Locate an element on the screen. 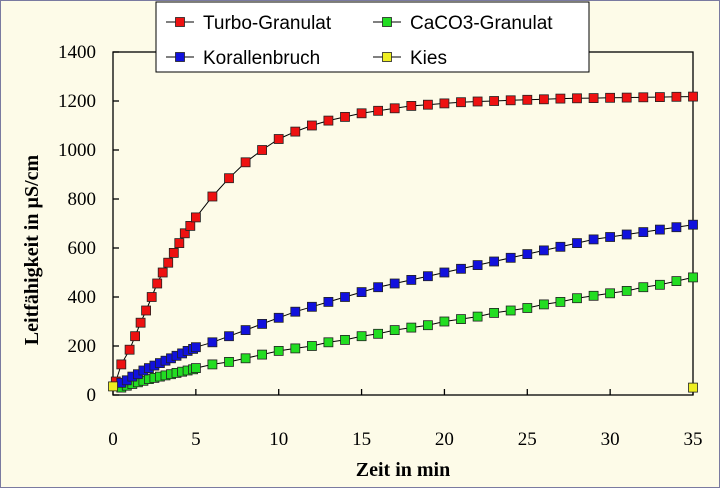  legend-item: Korallenbruch is located at coordinates (243, 58).